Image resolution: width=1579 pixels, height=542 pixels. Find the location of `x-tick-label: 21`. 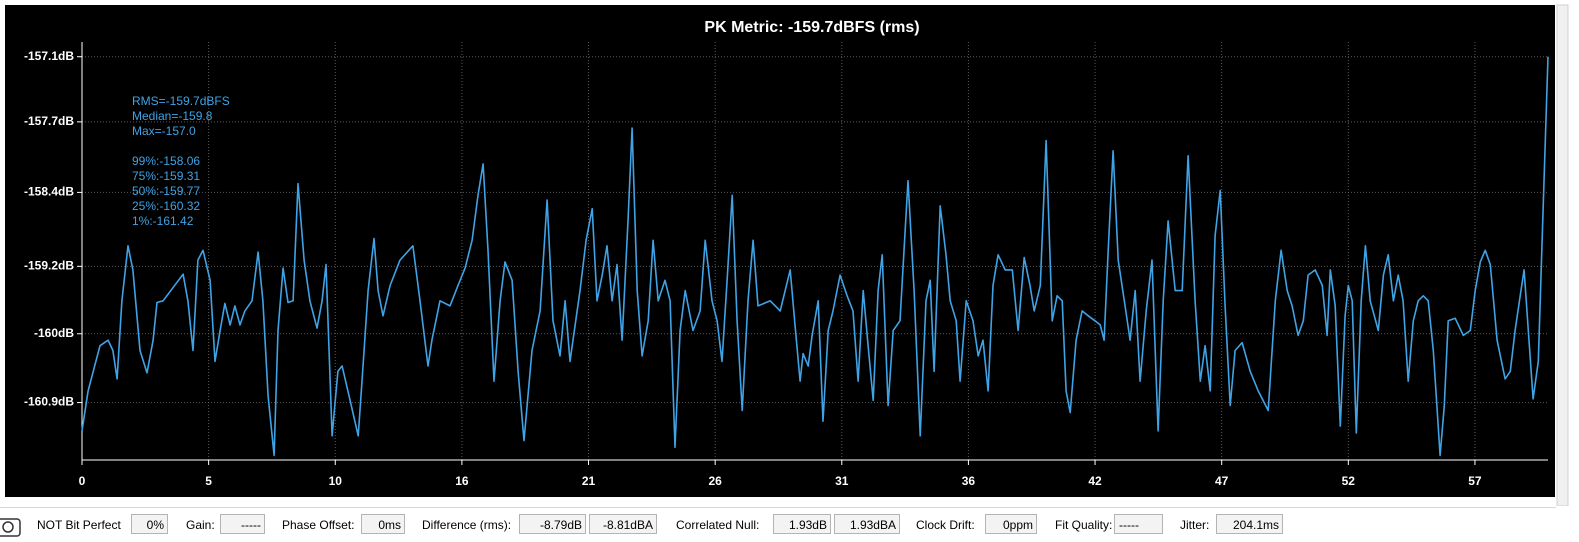

x-tick-label: 21 is located at coordinates (589, 481).